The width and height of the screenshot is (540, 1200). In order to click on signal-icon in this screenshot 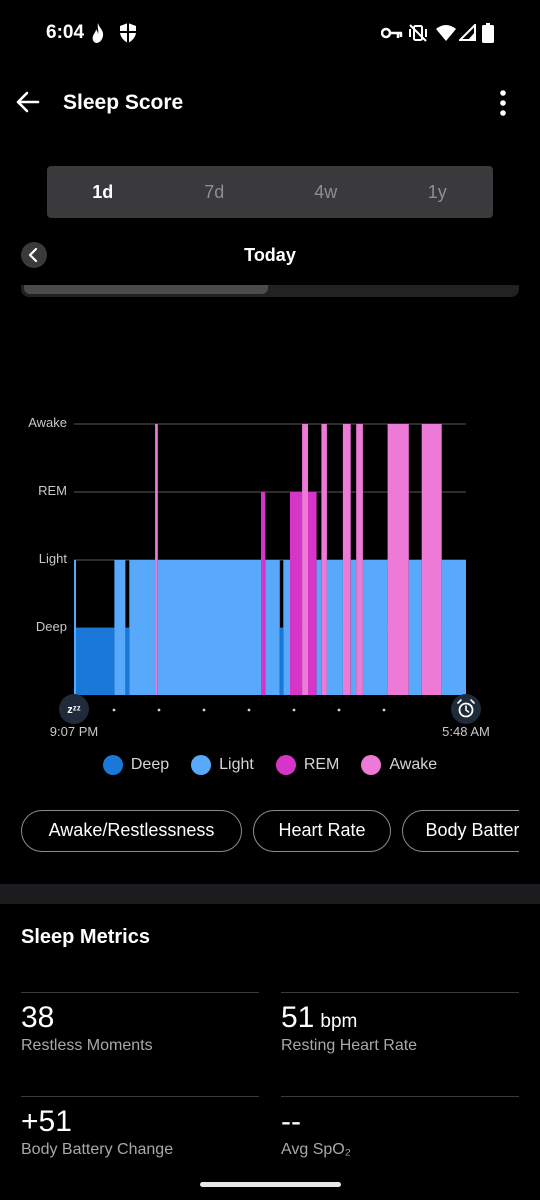, I will do `click(466, 34)`.